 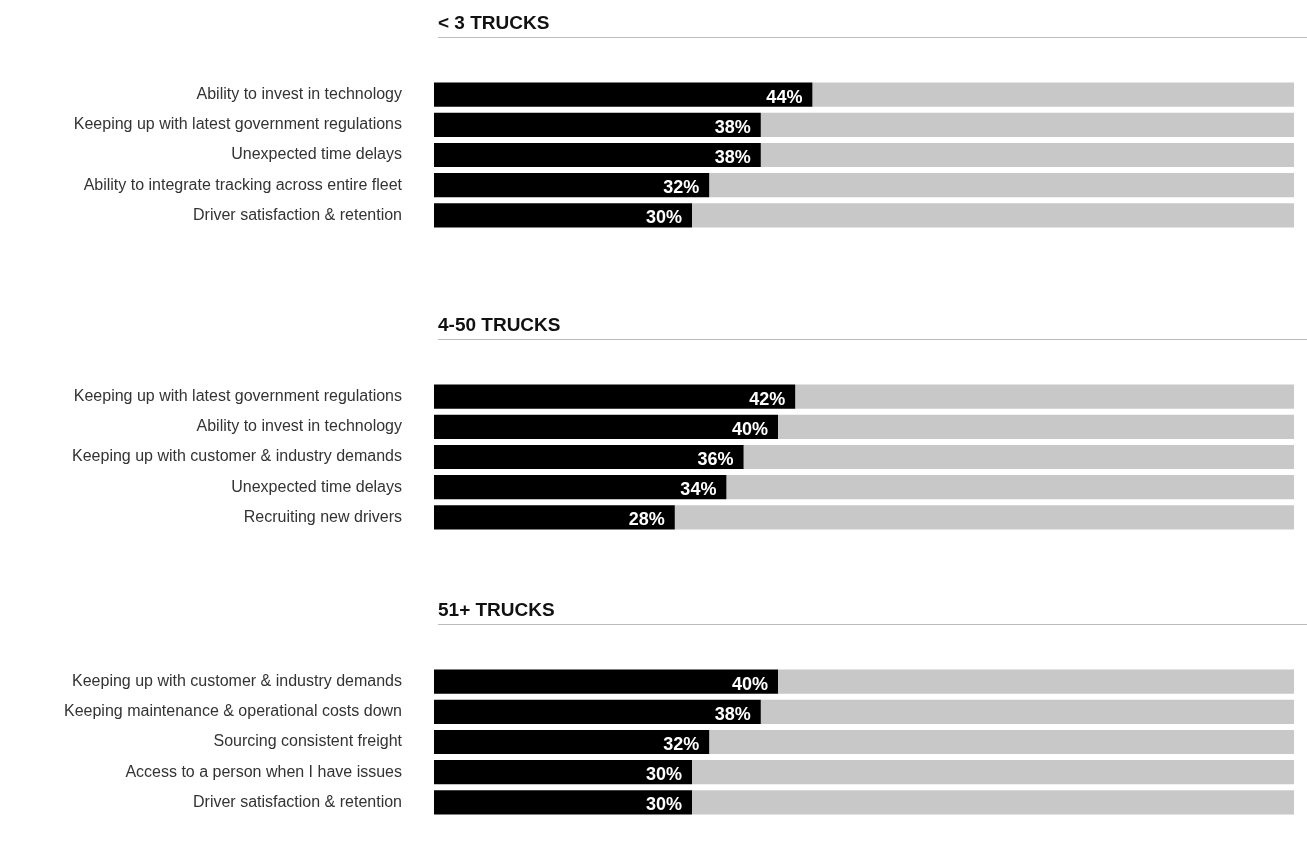 What do you see at coordinates (263, 771) in the screenshot?
I see `y-tick-label: Access to a person when I have issues` at bounding box center [263, 771].